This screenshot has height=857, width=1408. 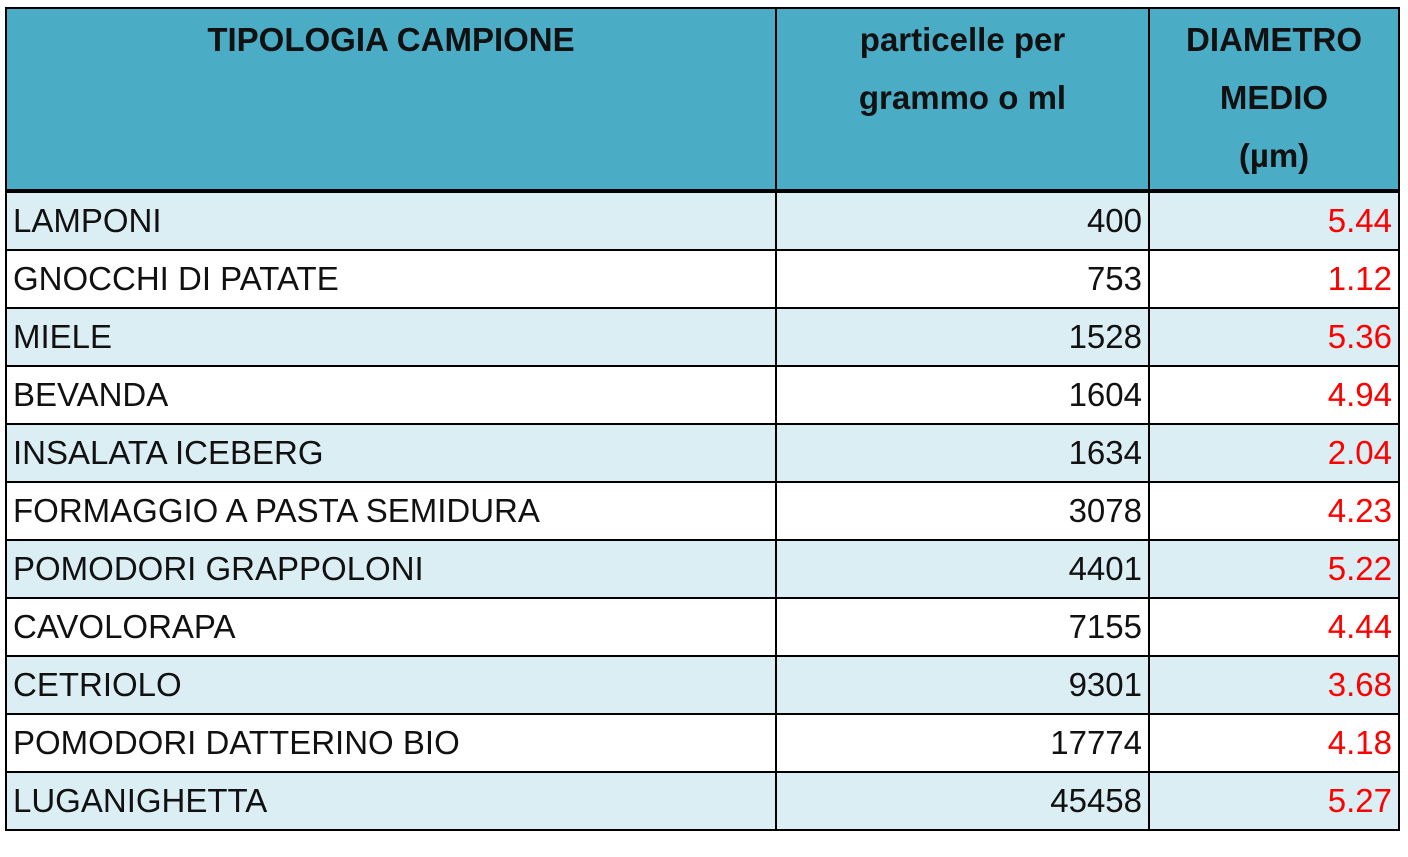 What do you see at coordinates (962, 685) in the screenshot?
I see `particle-count: 9301` at bounding box center [962, 685].